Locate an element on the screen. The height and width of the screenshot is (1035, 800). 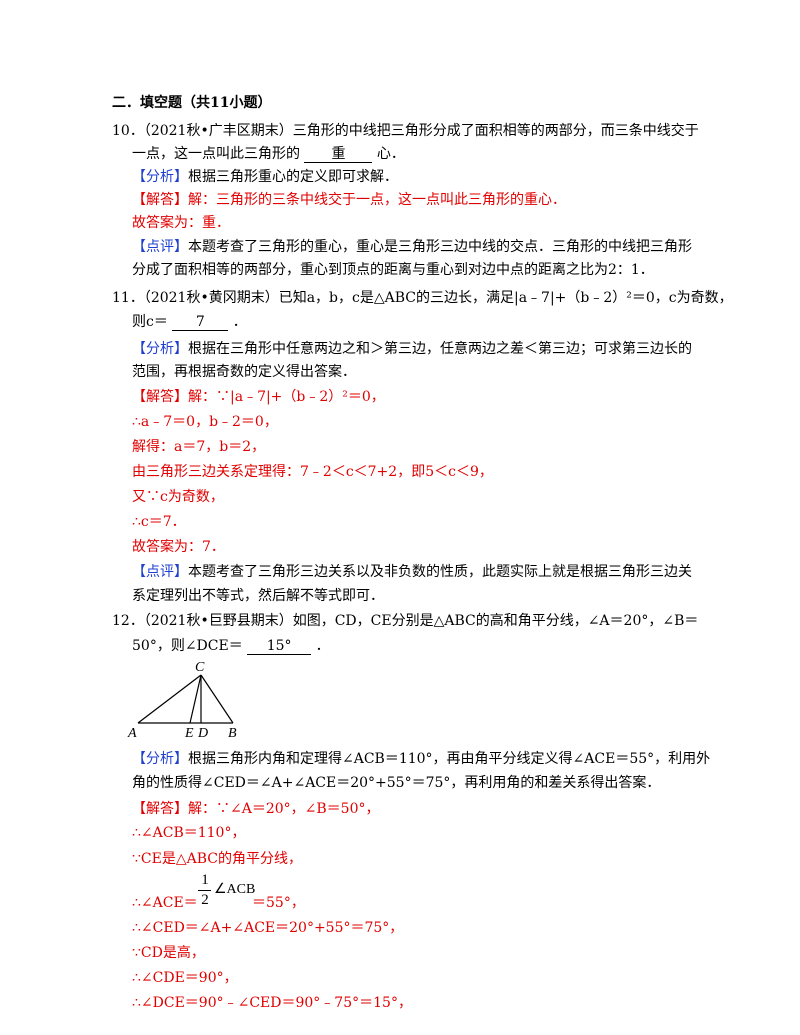
q10-answer-blank: 重 is located at coordinates (338, 154).